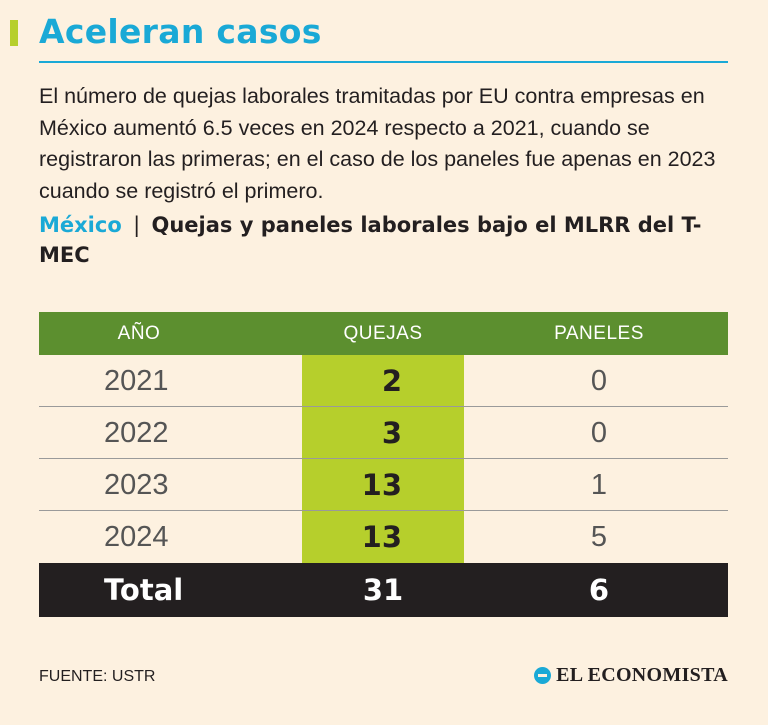  I want to click on brand-logo: EL ECONOMISTA, so click(631, 675).